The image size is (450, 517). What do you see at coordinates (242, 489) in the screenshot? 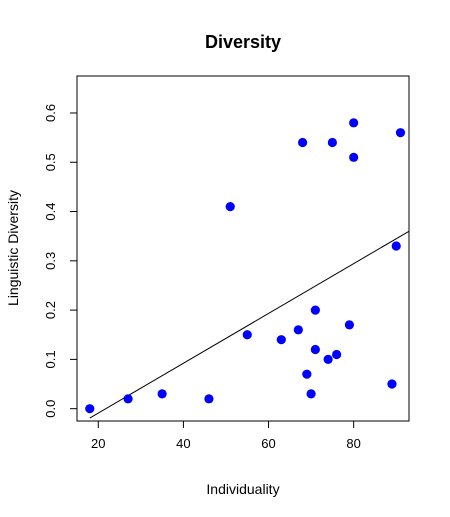
I see `x-axis-label: Individuality` at bounding box center [242, 489].